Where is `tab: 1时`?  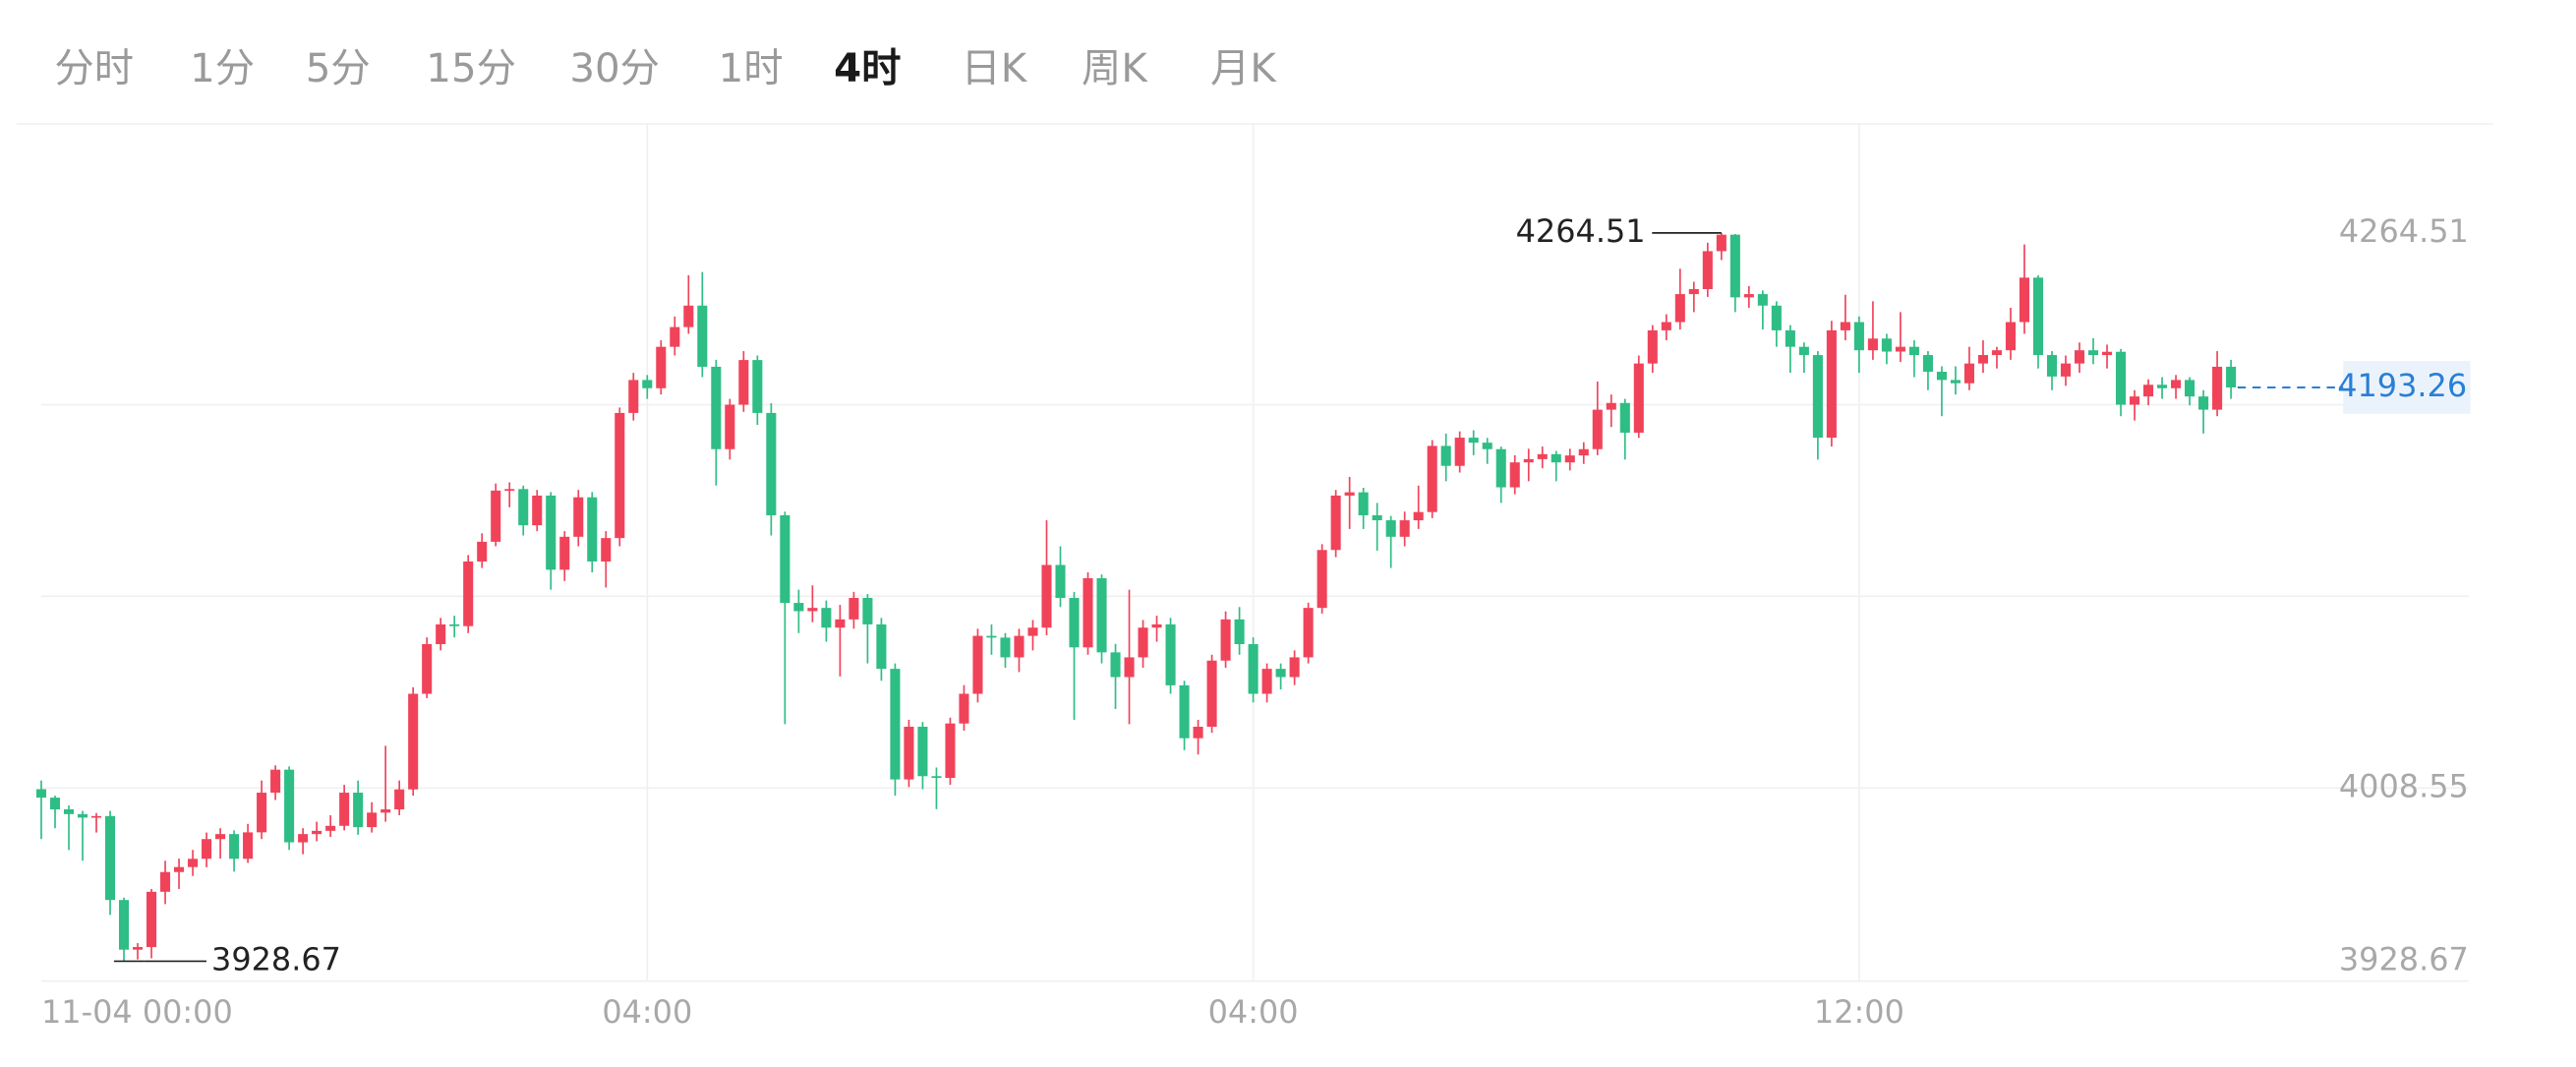 tab: 1时 is located at coordinates (751, 68).